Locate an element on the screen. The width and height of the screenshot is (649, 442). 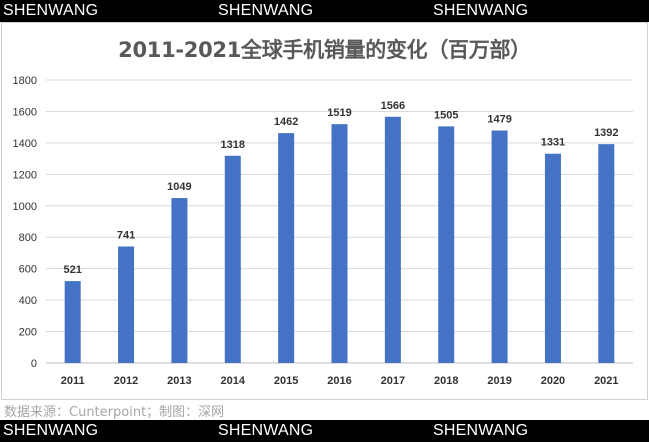
x-tick-label: 2019 is located at coordinates (499, 381).